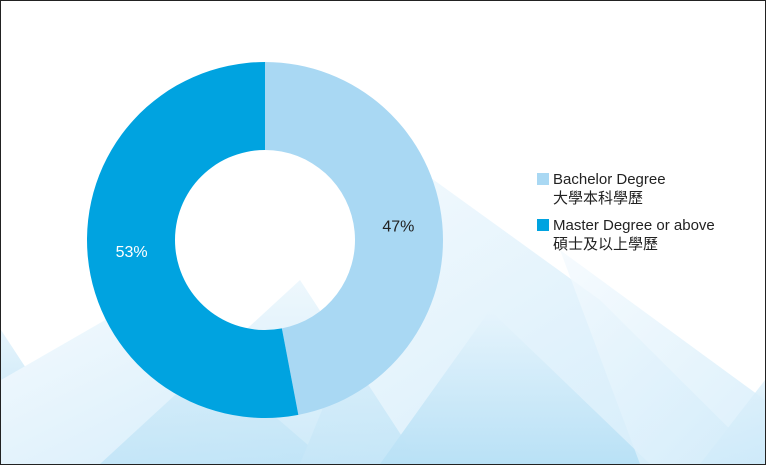 The width and height of the screenshot is (766, 465). Describe the element at coordinates (398, 227) in the screenshot. I see `data-label: 47%` at that location.